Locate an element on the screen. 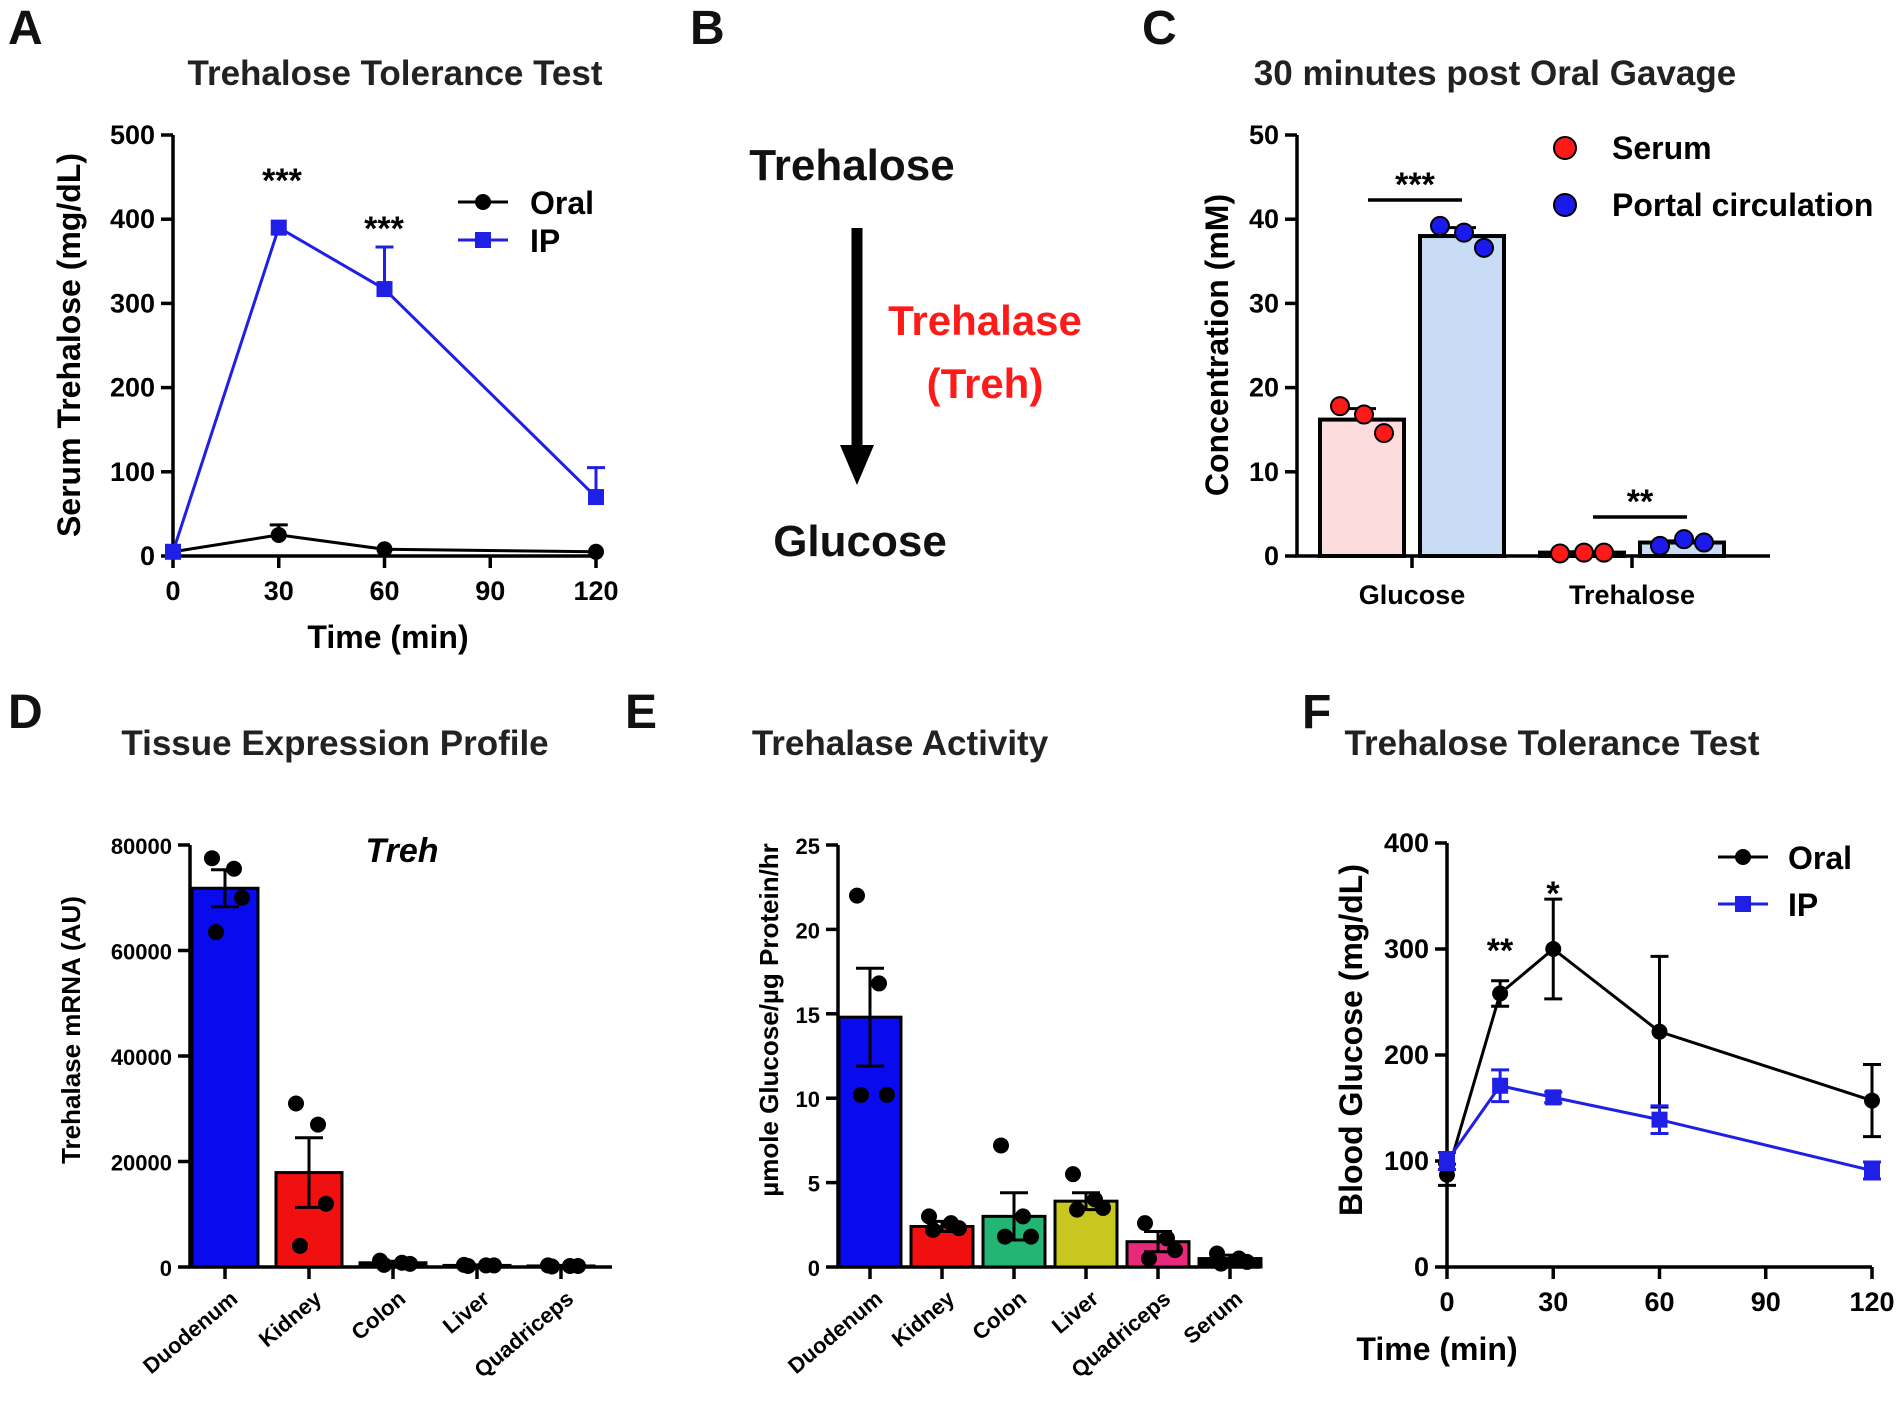 This screenshot has width=1902, height=1403. panel-c-sig-glucose: *** is located at coordinates (1415, 185).